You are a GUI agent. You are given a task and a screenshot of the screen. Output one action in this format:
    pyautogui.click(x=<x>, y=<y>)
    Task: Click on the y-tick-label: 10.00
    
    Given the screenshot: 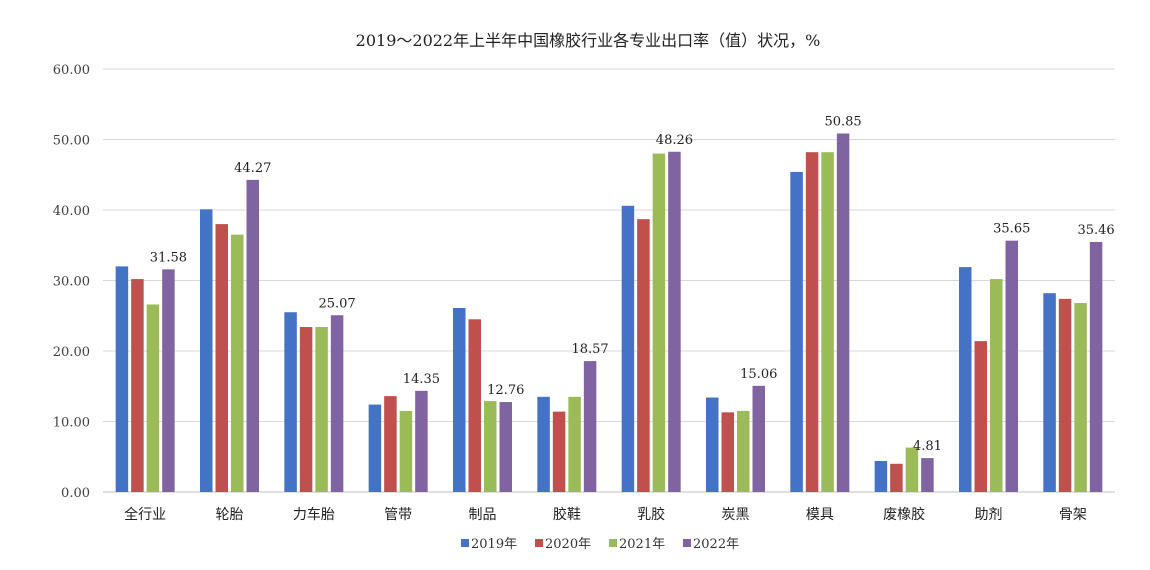 What is the action you would take?
    pyautogui.click(x=71, y=423)
    